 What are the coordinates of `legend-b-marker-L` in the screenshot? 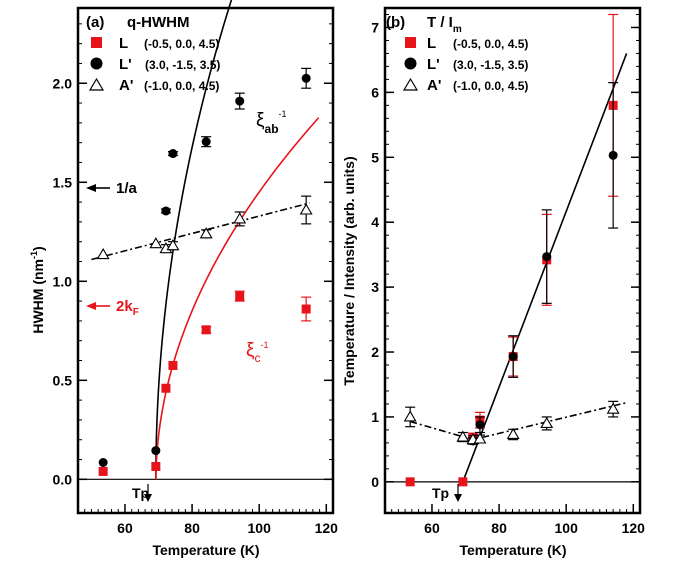 It's located at (410, 42).